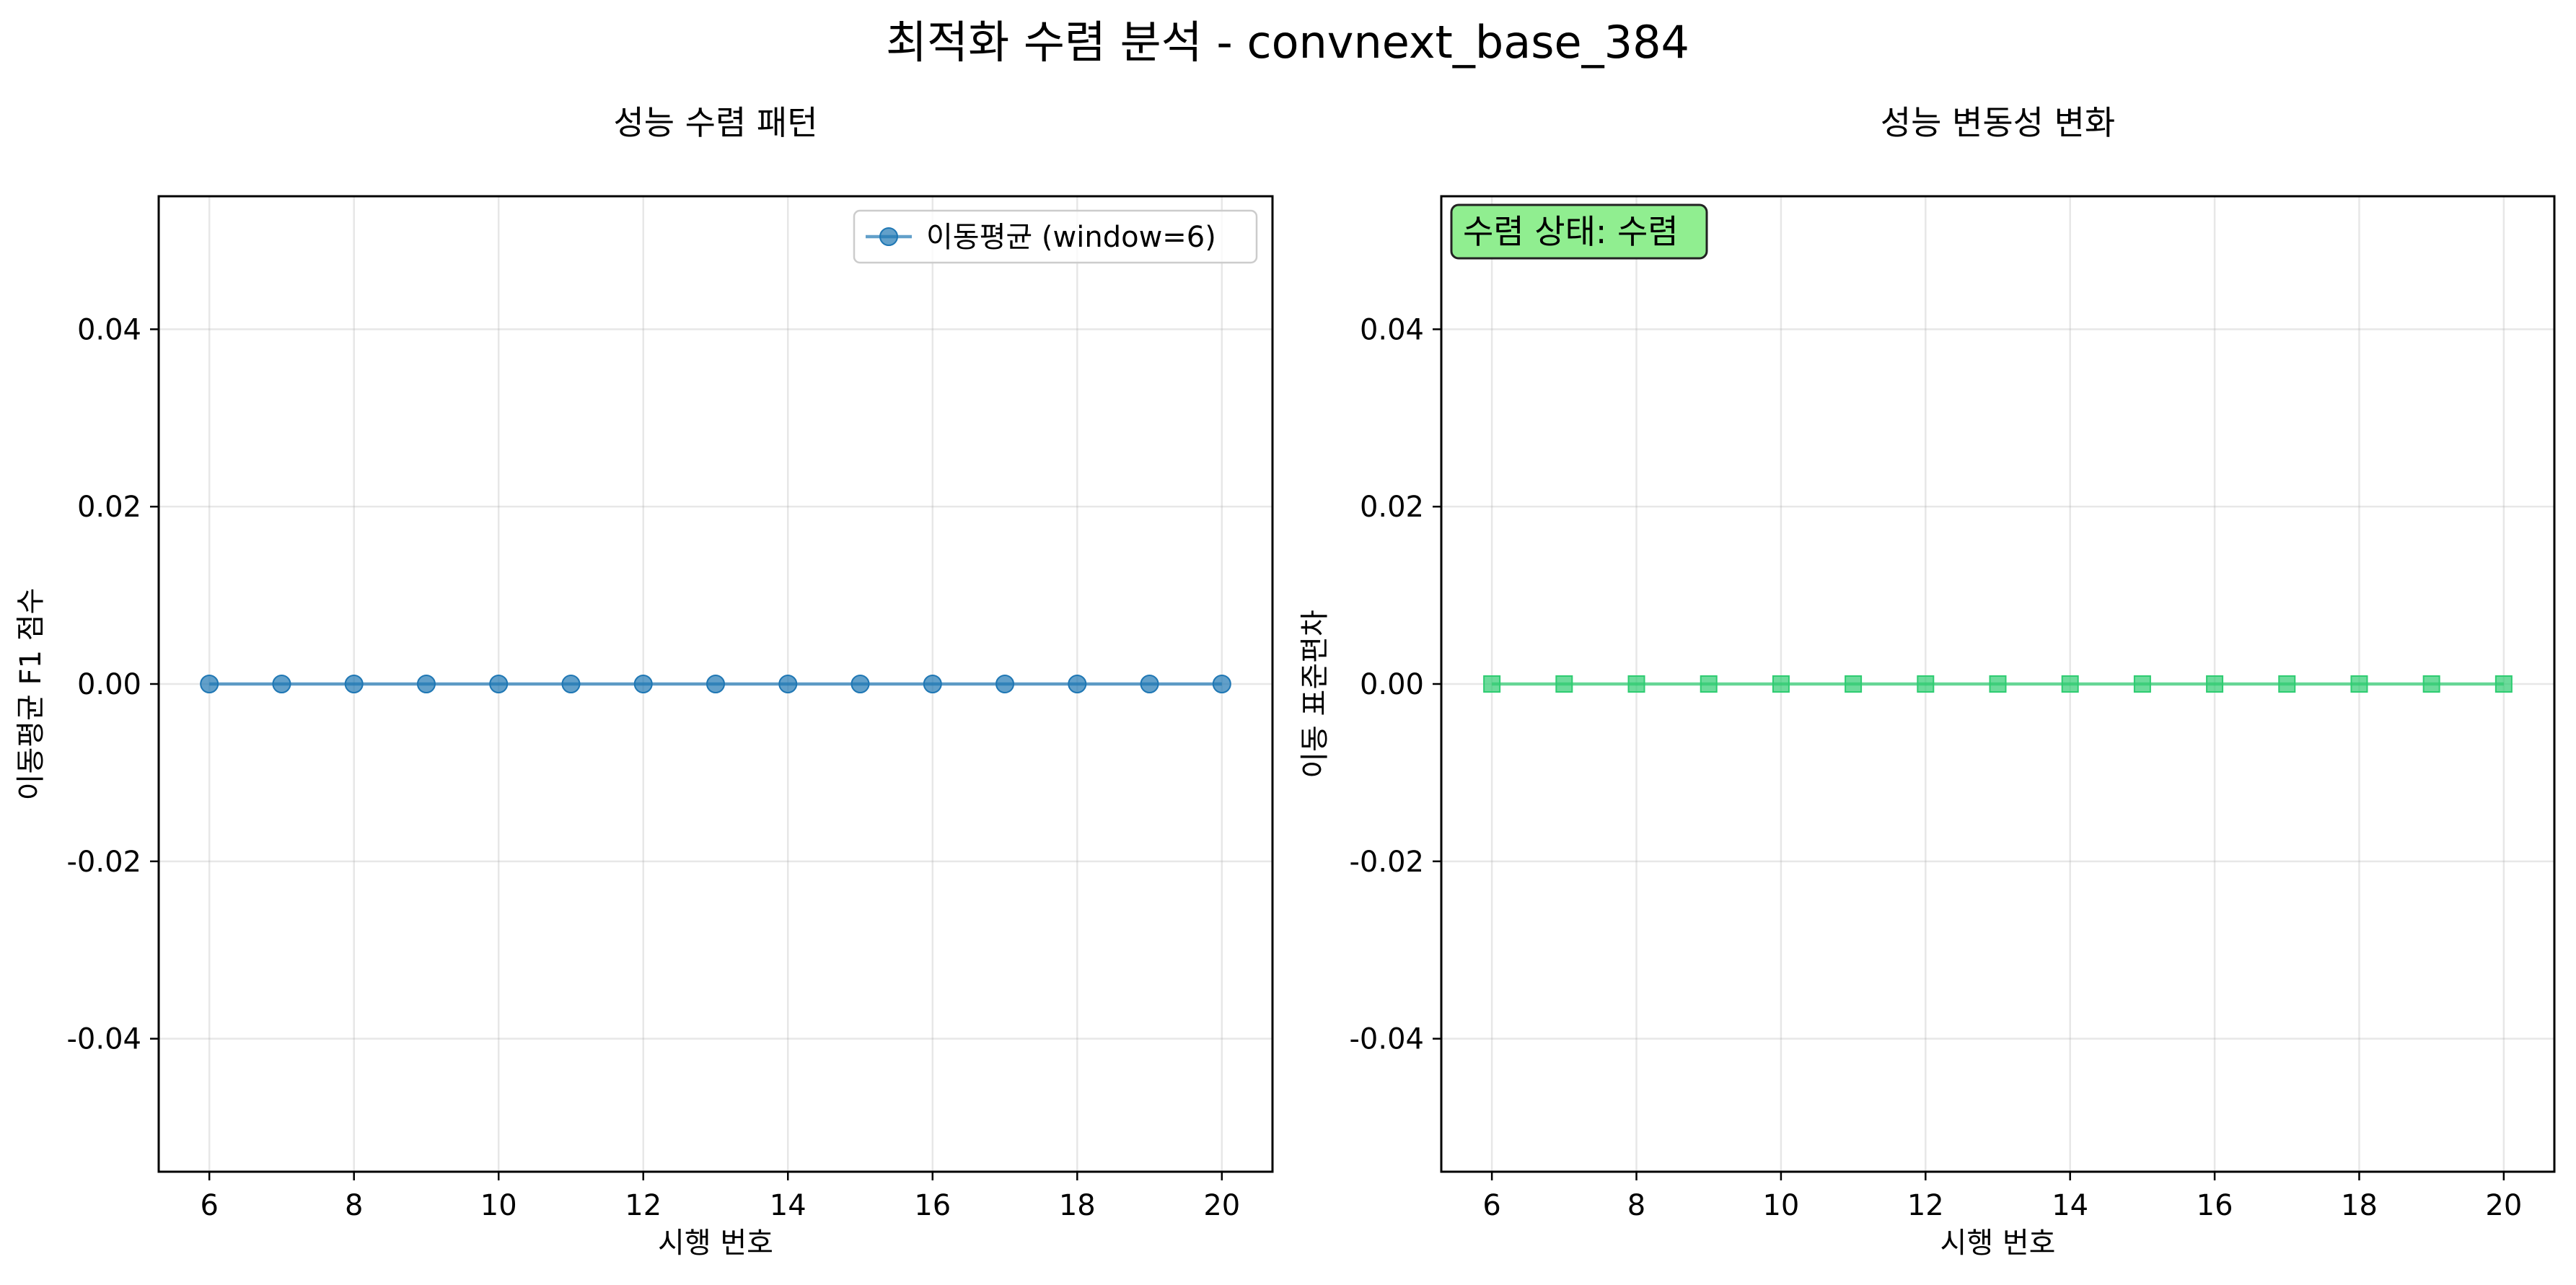 The image size is (2576, 1285). I want to click on chart2-annotation-box, so click(1579, 231).